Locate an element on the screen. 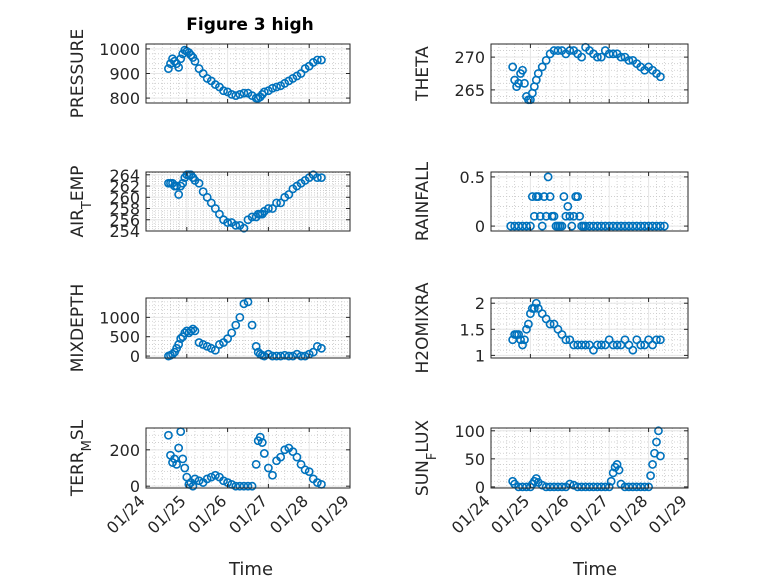 This screenshot has width=778, height=583. x-tick-label: 01/29 is located at coordinates (330, 514).